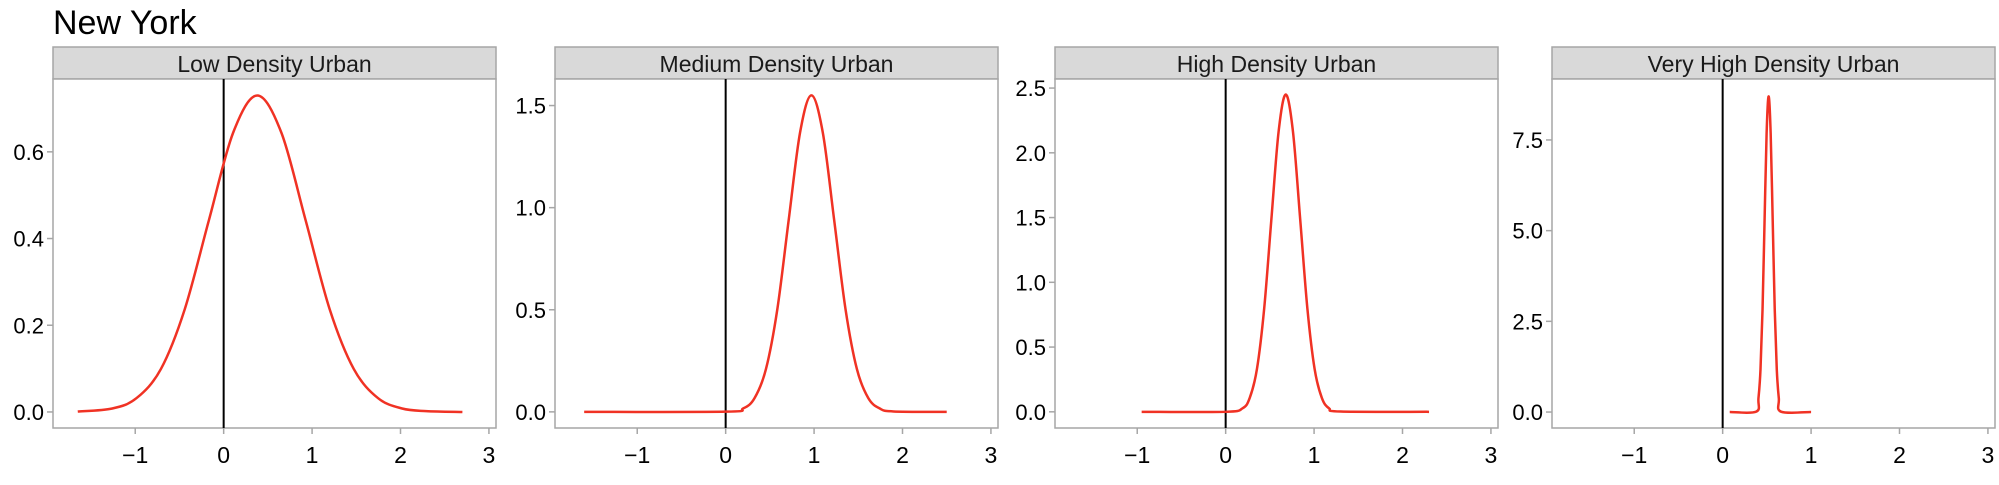  I want to click on y-tick-label: 0.2, so click(28, 325).